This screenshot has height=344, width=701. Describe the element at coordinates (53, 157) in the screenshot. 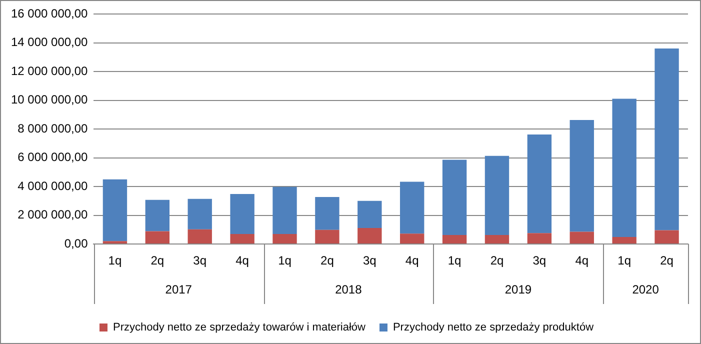

I see `y-tick-label: 6 000 000,00` at that location.